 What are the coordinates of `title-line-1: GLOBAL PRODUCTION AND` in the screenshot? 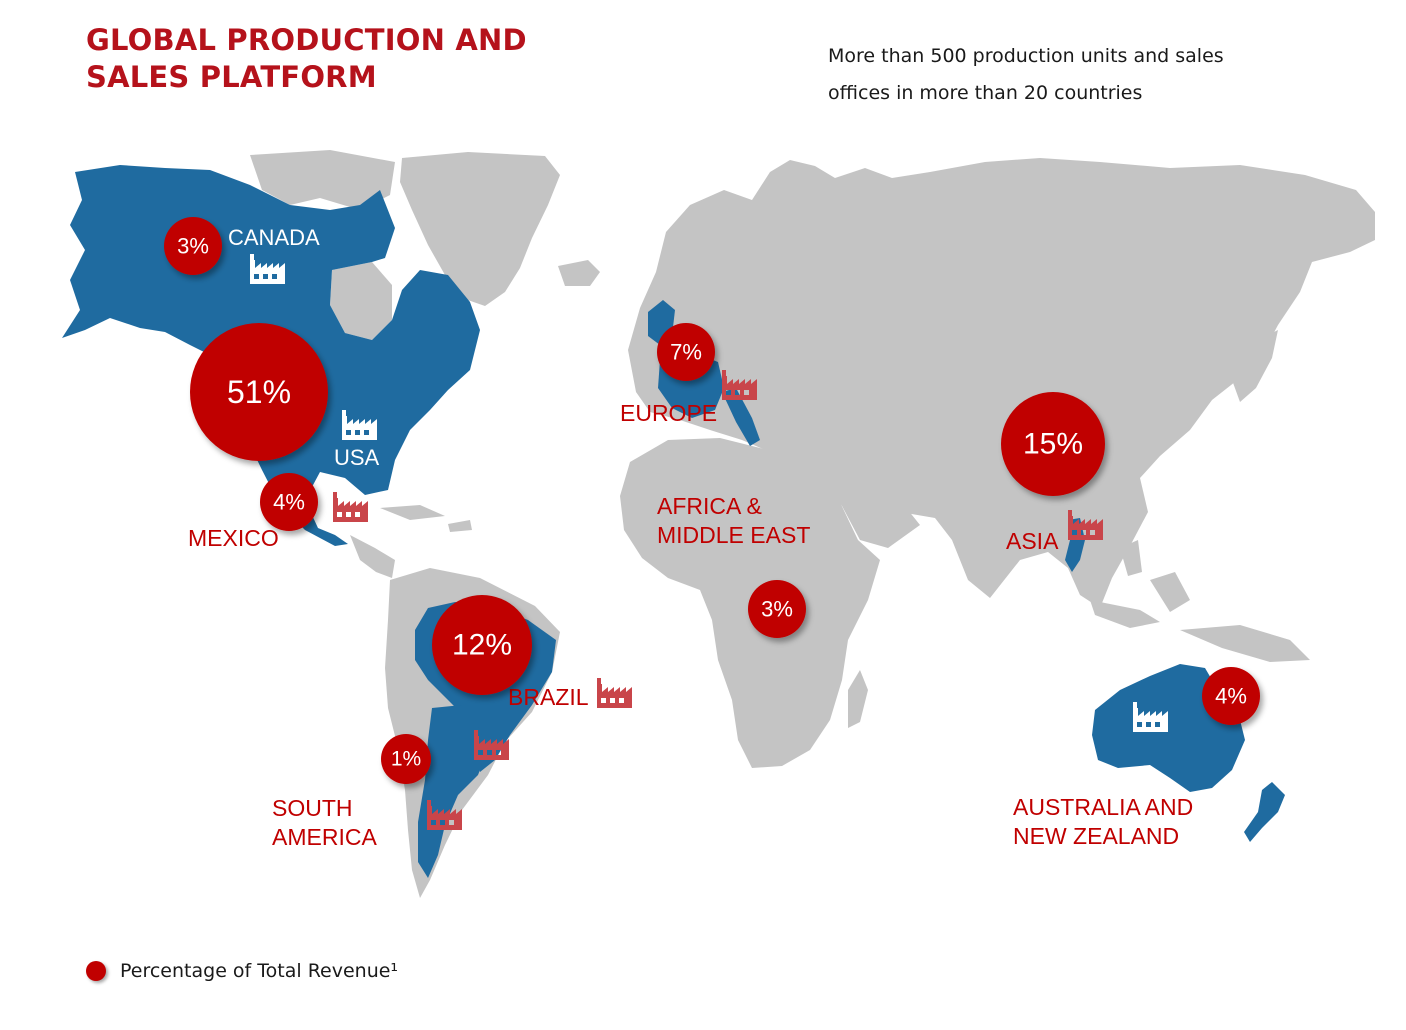 It's located at (306, 40).